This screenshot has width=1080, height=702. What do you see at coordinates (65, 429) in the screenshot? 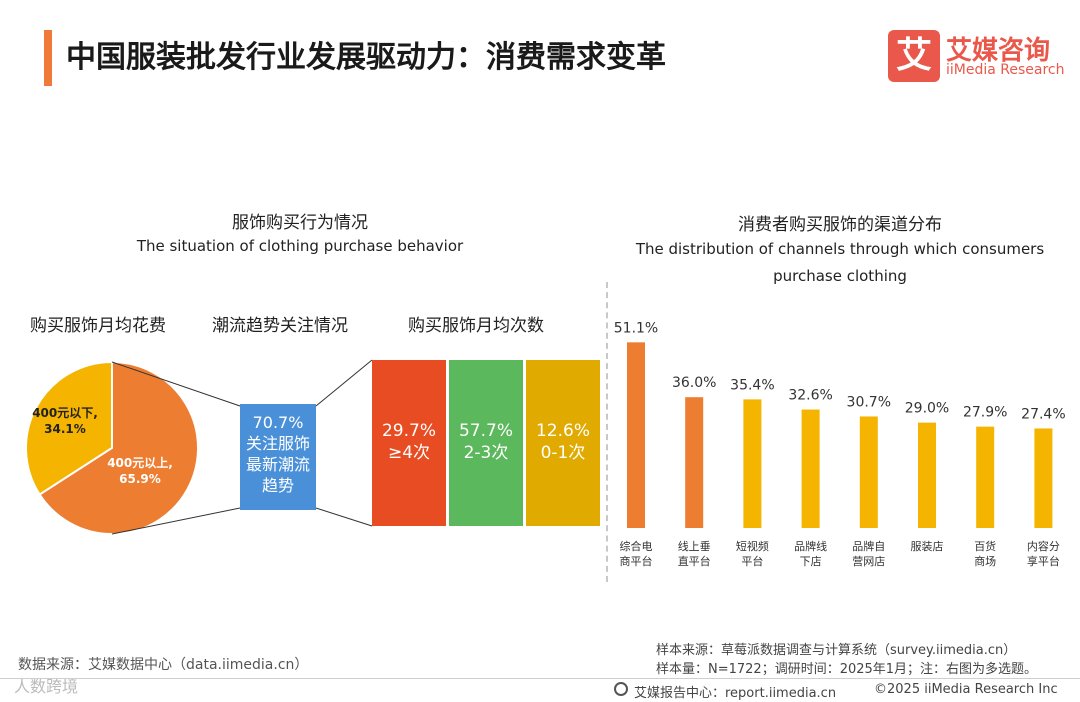
I see `pie-label-below-value: 34.1%` at bounding box center [65, 429].